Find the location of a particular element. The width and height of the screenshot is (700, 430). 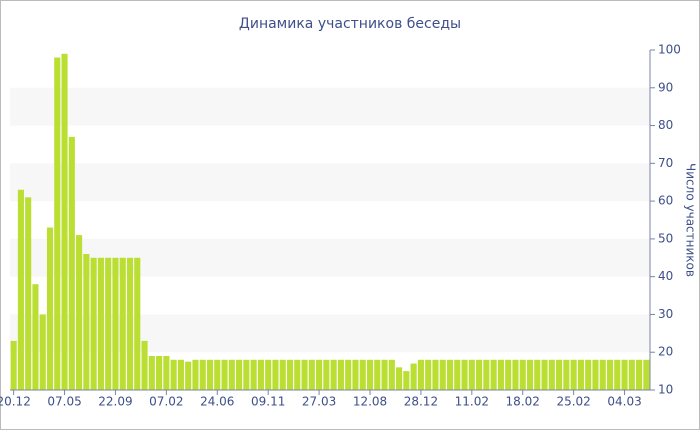

y-tick-label: 90 is located at coordinates (665, 87).